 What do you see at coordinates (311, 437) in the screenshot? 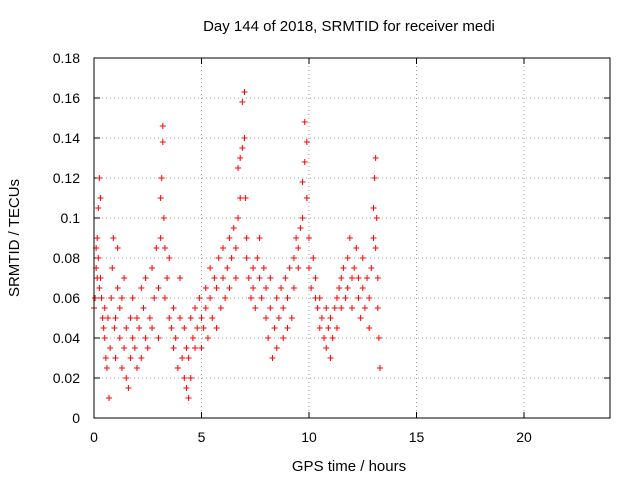
I see `x-tick-labels: 0 5 10 15 20` at bounding box center [311, 437].